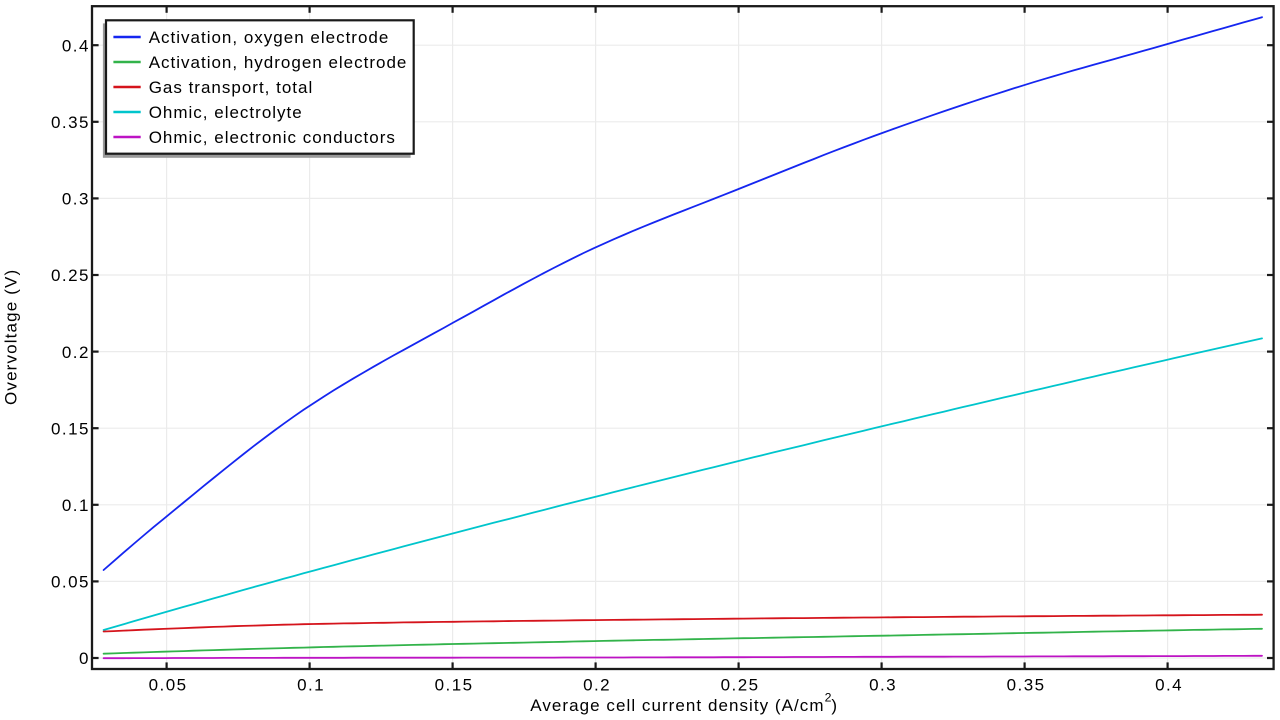 This screenshot has width=1280, height=720. I want to click on svg-text: Ohmic, electrolyte, so click(226, 112).